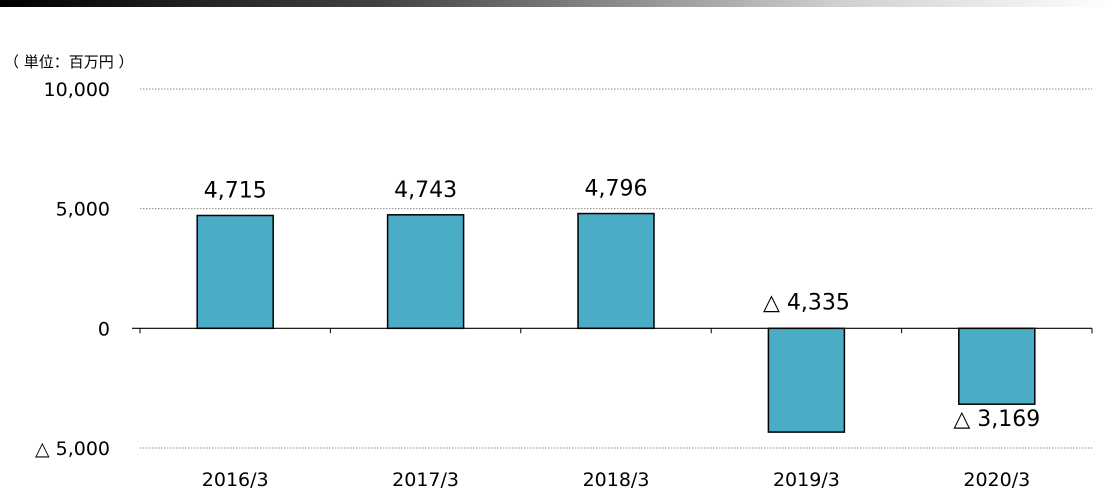 This screenshot has height=498, width=1114. I want to click on x-axis, so click(612, 330).